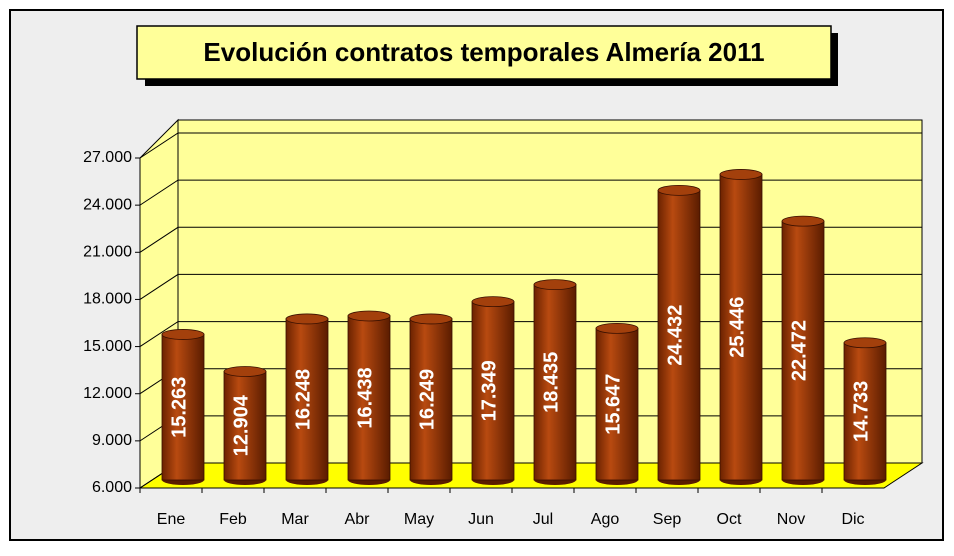  What do you see at coordinates (799, 350) in the screenshot?
I see `value-label: 22.472` at bounding box center [799, 350].